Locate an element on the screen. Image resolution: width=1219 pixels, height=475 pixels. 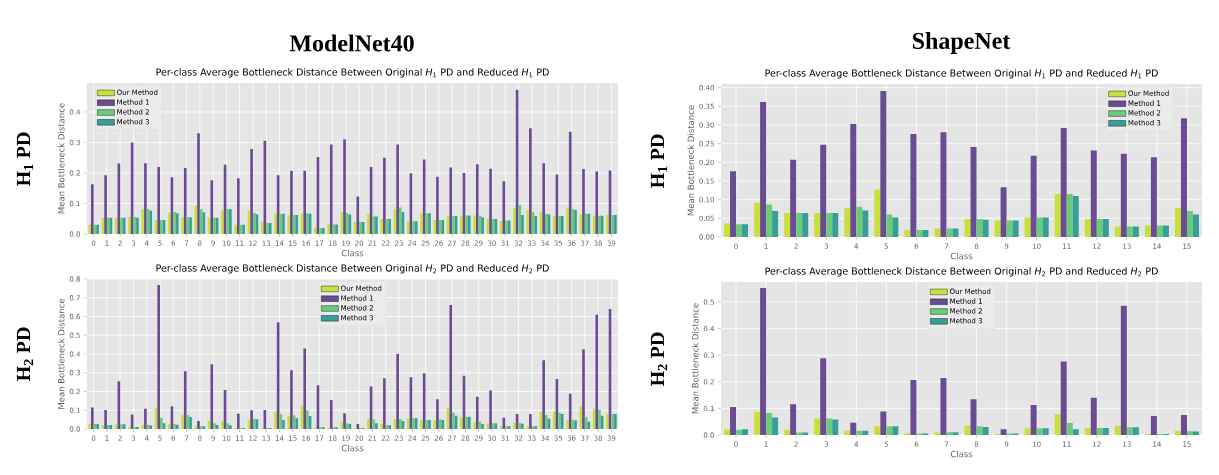
chart-title: Per-class Average Bottleneck Distance Between Original H$_{2}$ PD and Reduced H$_{2}$ PD is located at coordinates (961, 272).